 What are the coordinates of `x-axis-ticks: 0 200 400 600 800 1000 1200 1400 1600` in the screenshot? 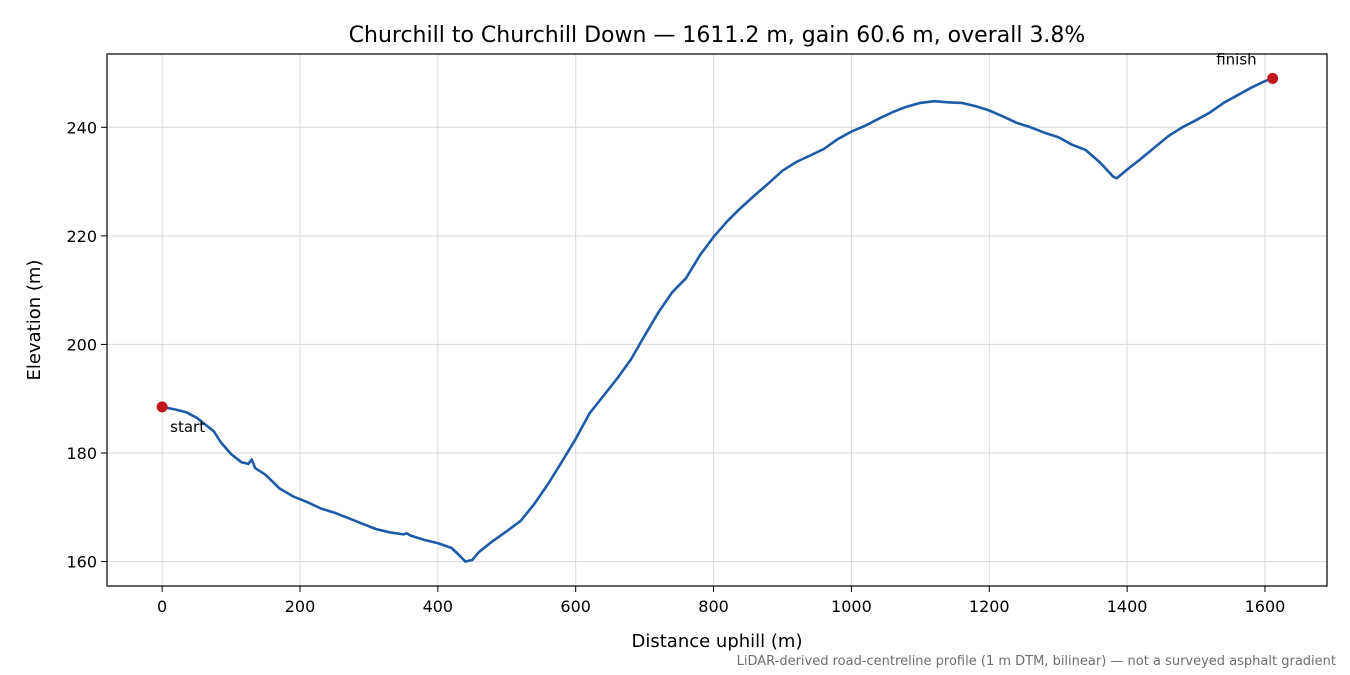 It's located at (721, 601).